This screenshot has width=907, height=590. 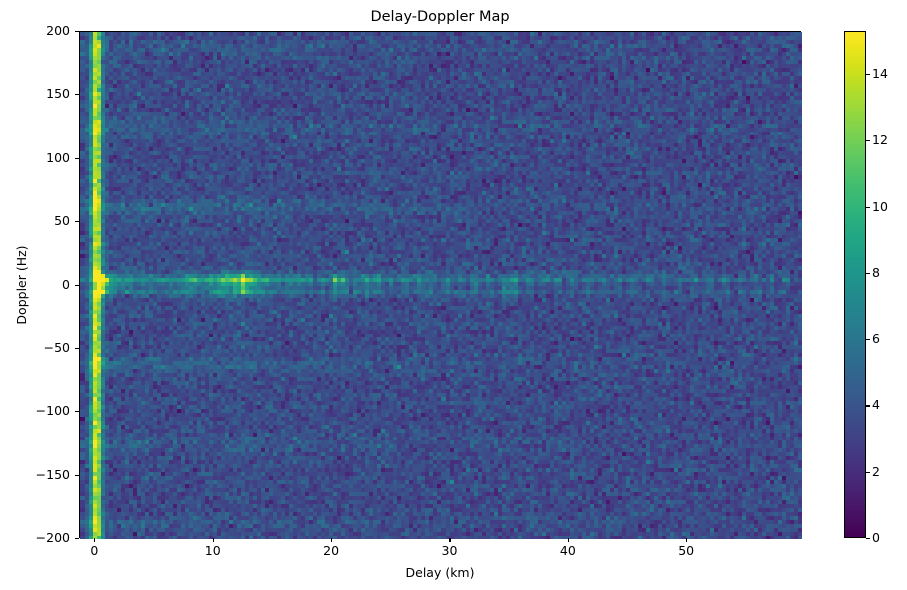 What do you see at coordinates (440, 17) in the screenshot?
I see `page-title: Delay-Doppler Map` at bounding box center [440, 17].